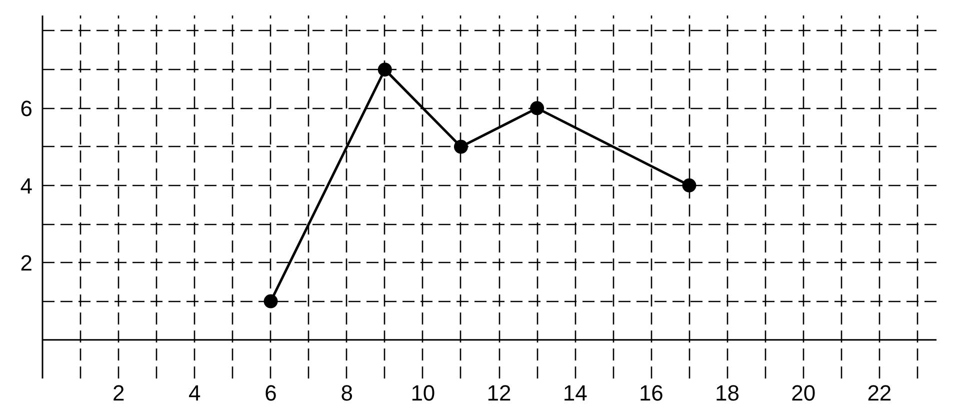 This screenshot has width=956, height=409. What do you see at coordinates (879, 393) in the screenshot?
I see `x-tick-label: 22` at bounding box center [879, 393].